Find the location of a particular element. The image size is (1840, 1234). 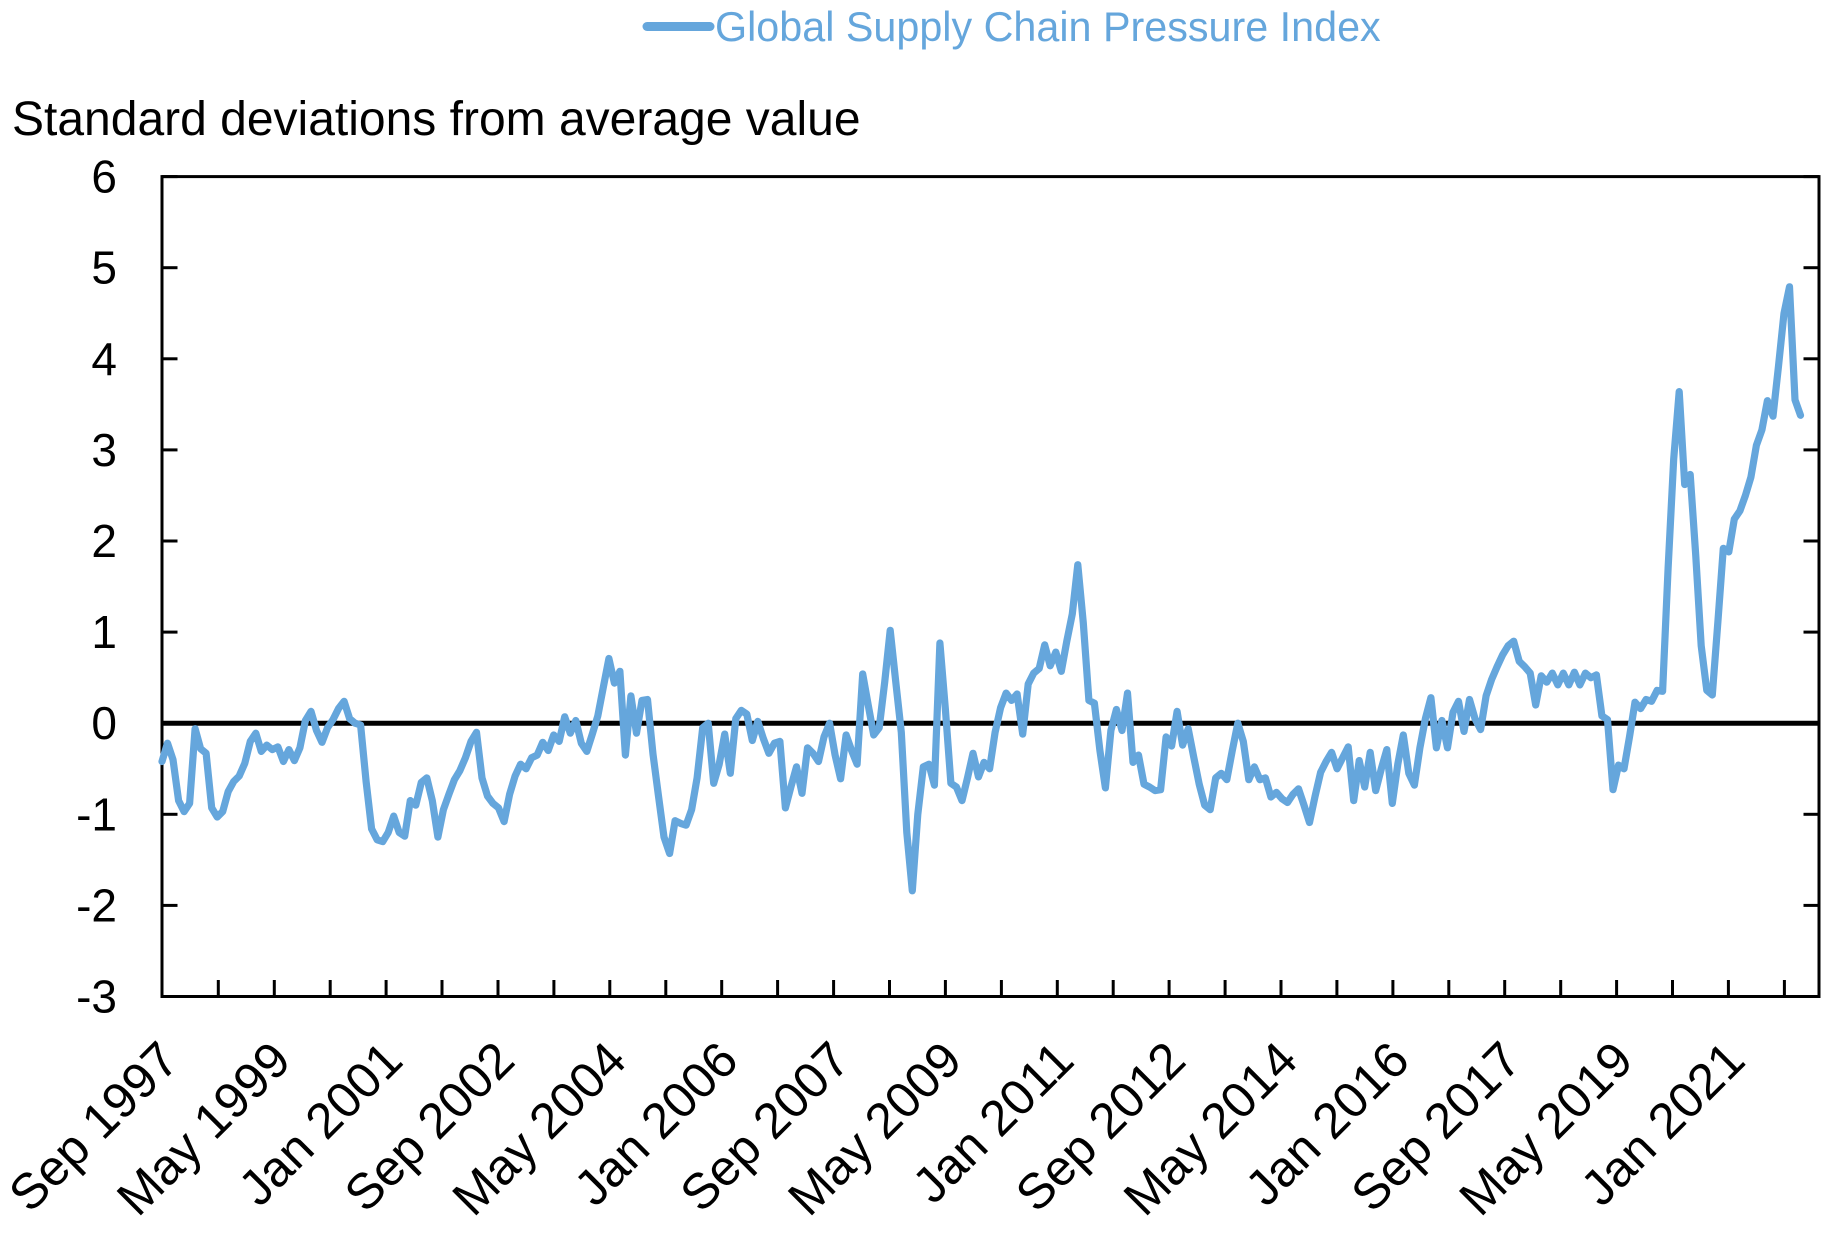

svg-text: 1 is located at coordinates (104, 632).